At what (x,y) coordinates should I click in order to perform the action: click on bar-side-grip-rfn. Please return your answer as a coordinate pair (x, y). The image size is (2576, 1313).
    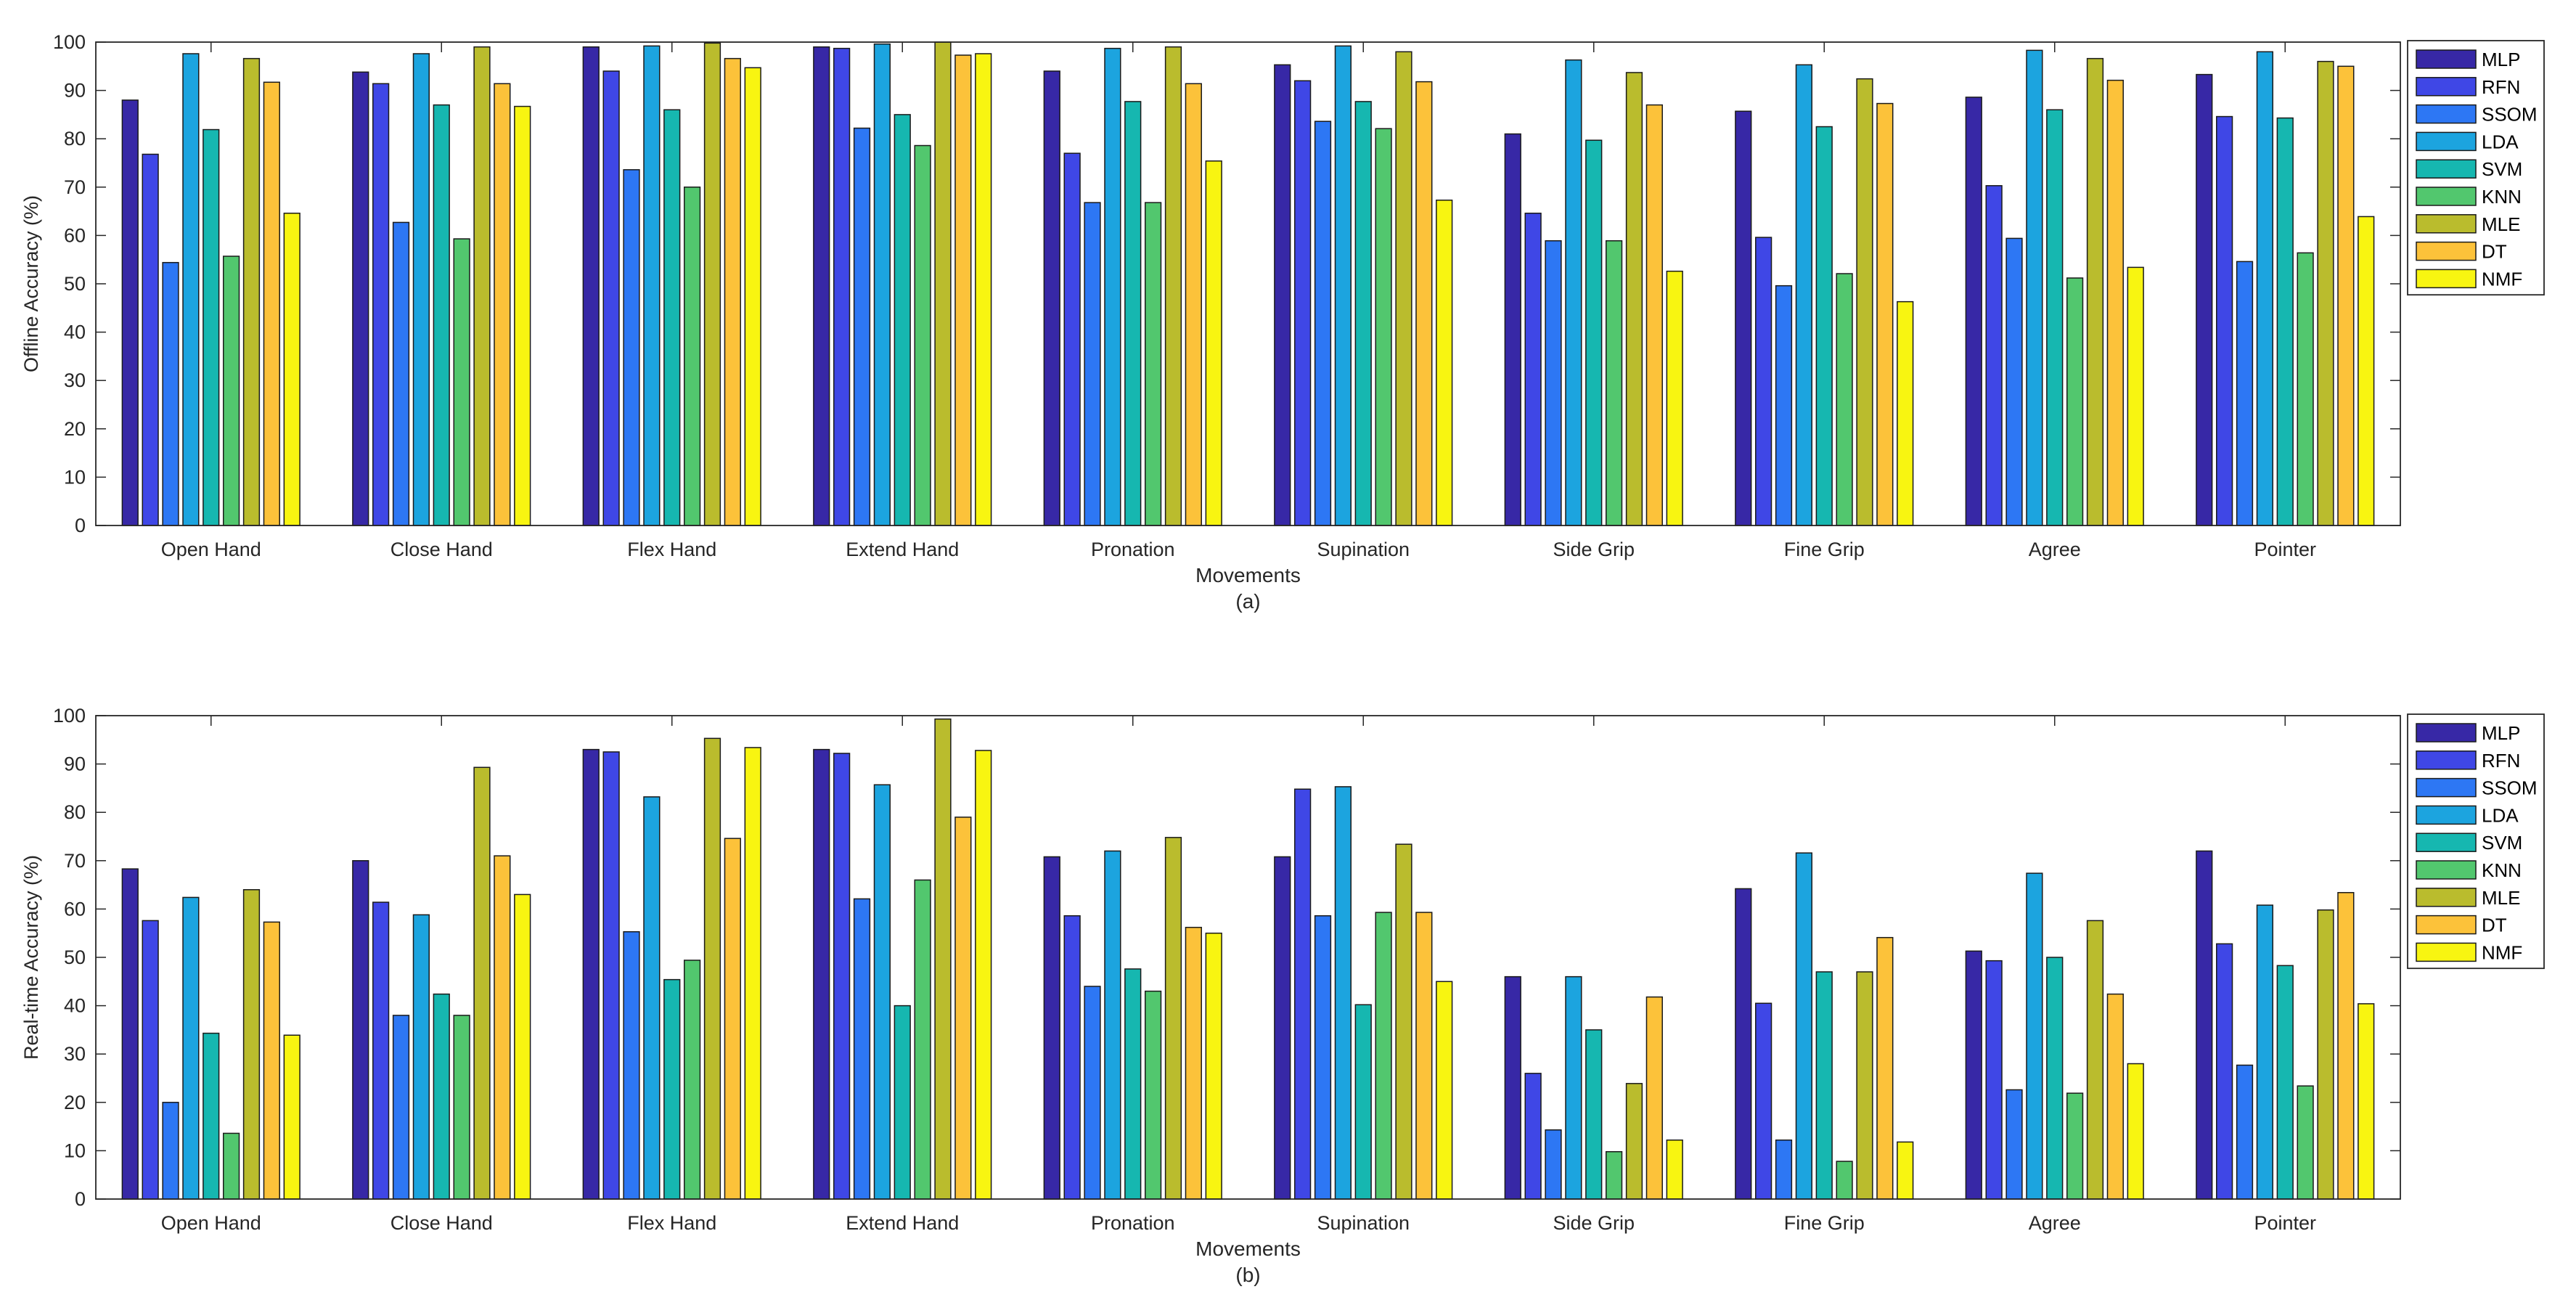
    Looking at the image, I should click on (1533, 1136).